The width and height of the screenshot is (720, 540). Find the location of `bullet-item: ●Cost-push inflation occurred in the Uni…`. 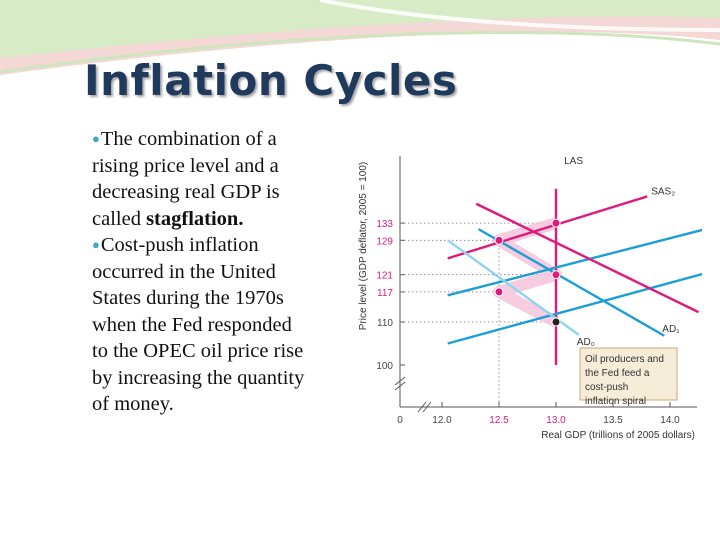

bullet-item: ●Cost-push inflation occurred in the Uni… is located at coordinates (199, 325).